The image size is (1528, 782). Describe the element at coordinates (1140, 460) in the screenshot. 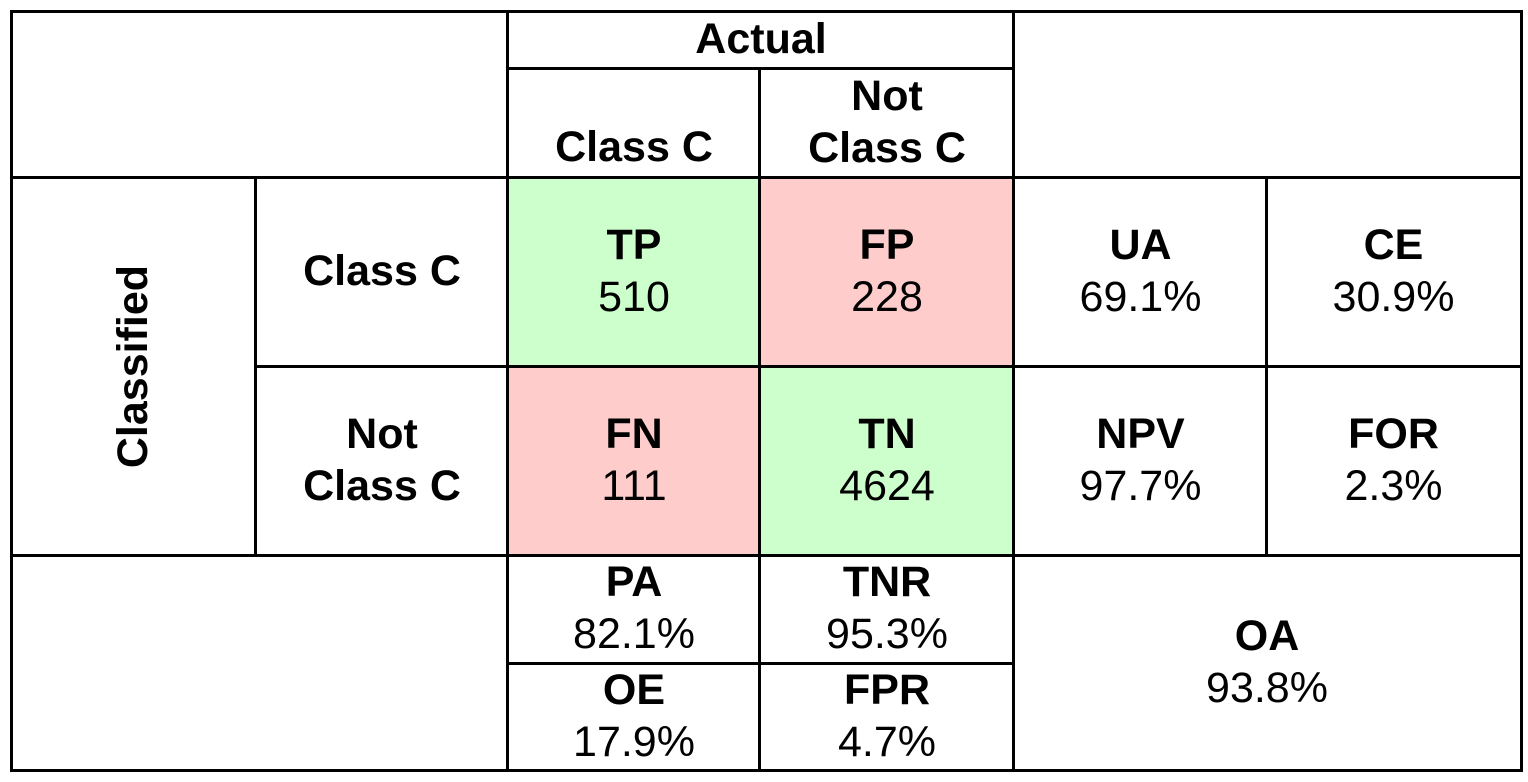

I see `npv-cell: NPV 97.7%` at that location.